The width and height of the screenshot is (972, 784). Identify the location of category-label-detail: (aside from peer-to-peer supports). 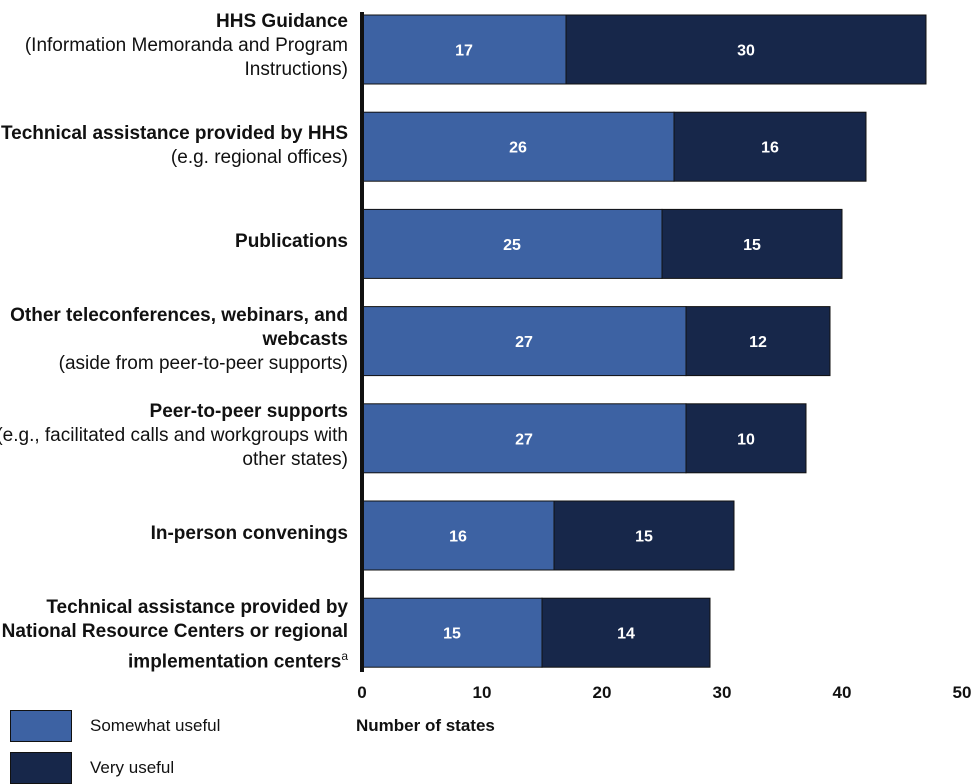
(203, 363).